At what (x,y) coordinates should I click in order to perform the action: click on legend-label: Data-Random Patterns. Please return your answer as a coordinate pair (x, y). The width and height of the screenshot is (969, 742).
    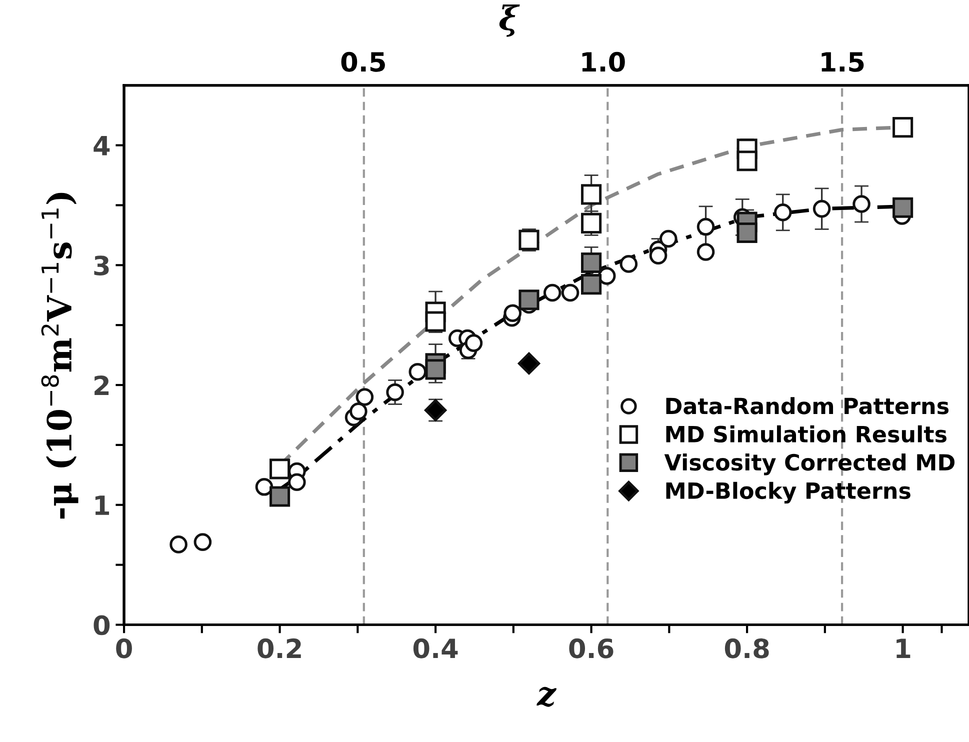
    Looking at the image, I should click on (807, 405).